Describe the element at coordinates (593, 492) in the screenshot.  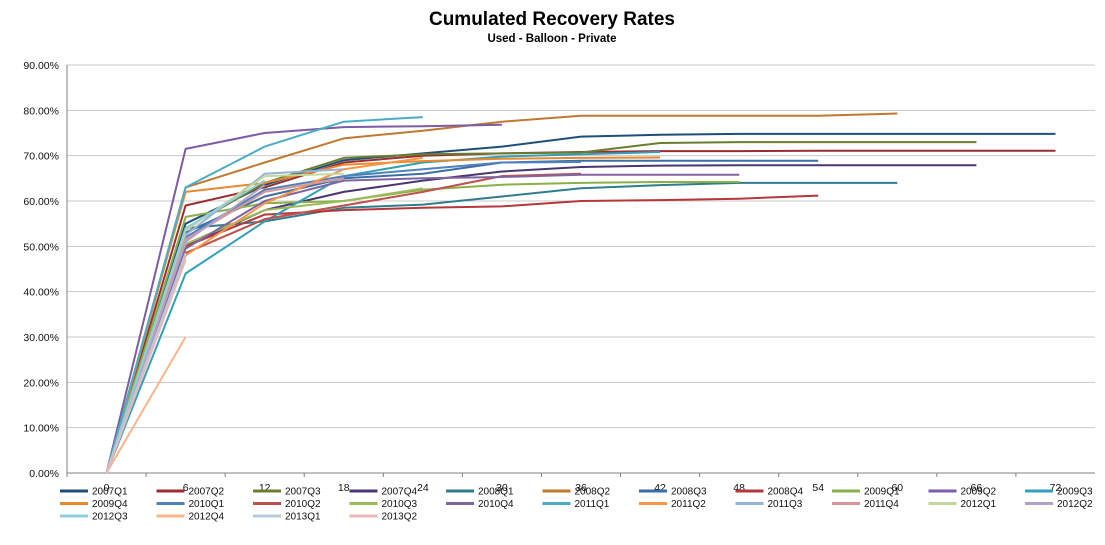
I see `legend-label-2008Q2: 2008Q2` at that location.